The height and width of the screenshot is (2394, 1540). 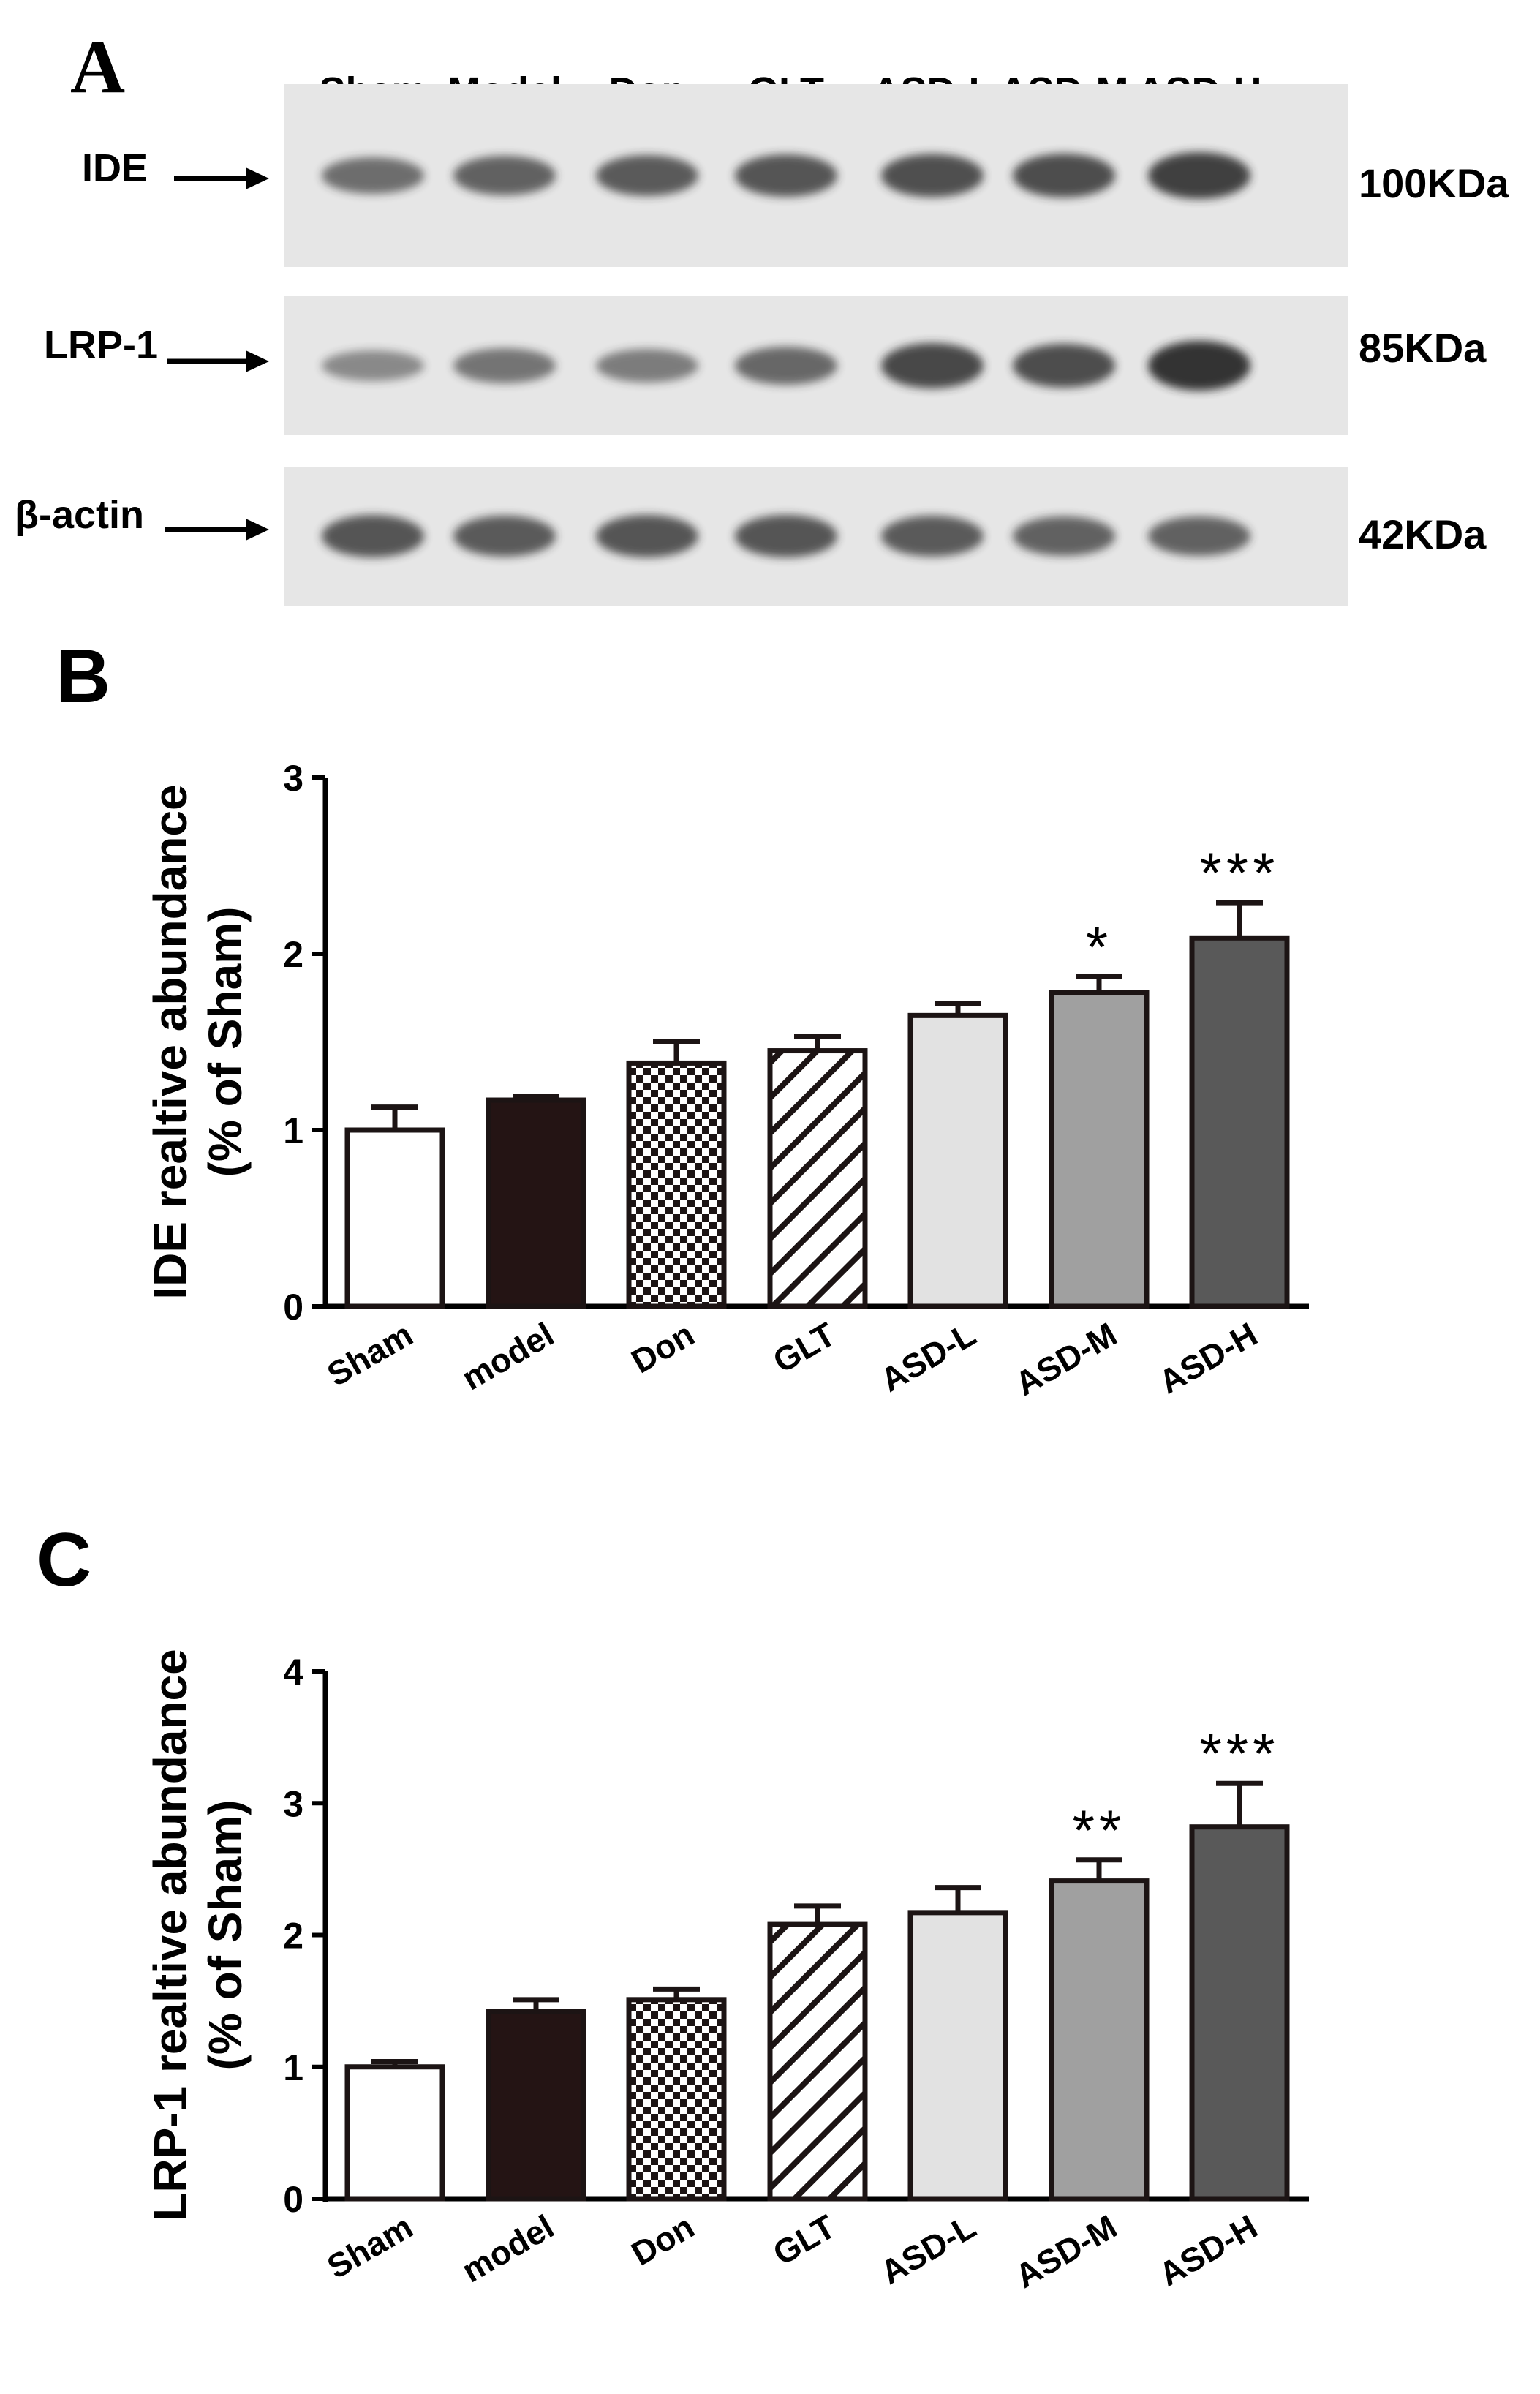 What do you see at coordinates (79, 515) in the screenshot?
I see `blot-protein-label: β-actin` at bounding box center [79, 515].